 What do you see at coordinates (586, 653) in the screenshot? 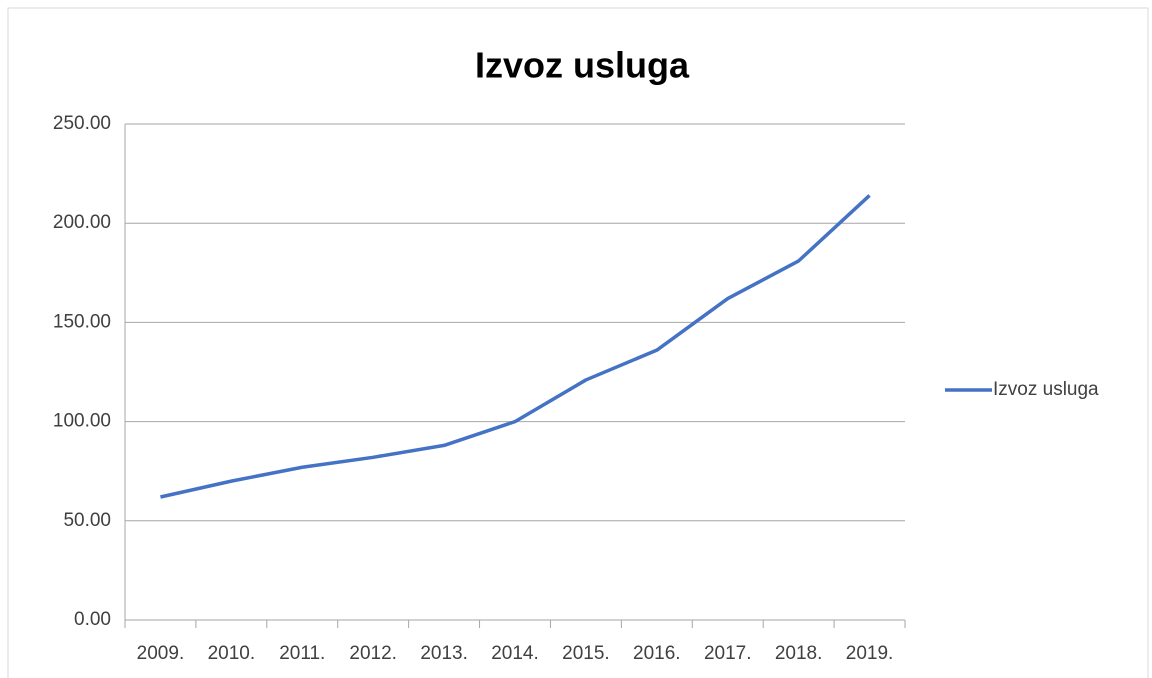
I see `x-tick-label: 2015.` at bounding box center [586, 653].